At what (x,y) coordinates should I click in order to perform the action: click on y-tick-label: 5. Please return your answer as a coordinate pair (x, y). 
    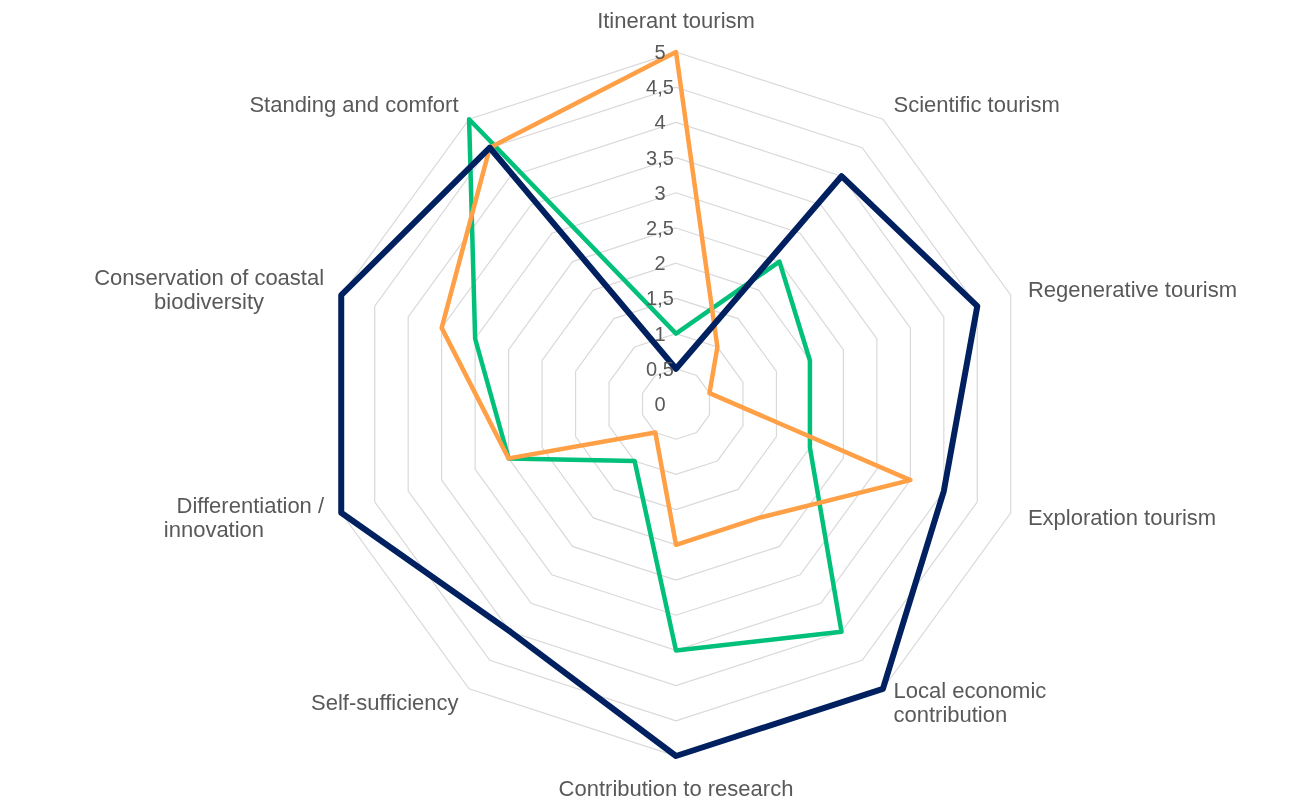
    Looking at the image, I should click on (660, 52).